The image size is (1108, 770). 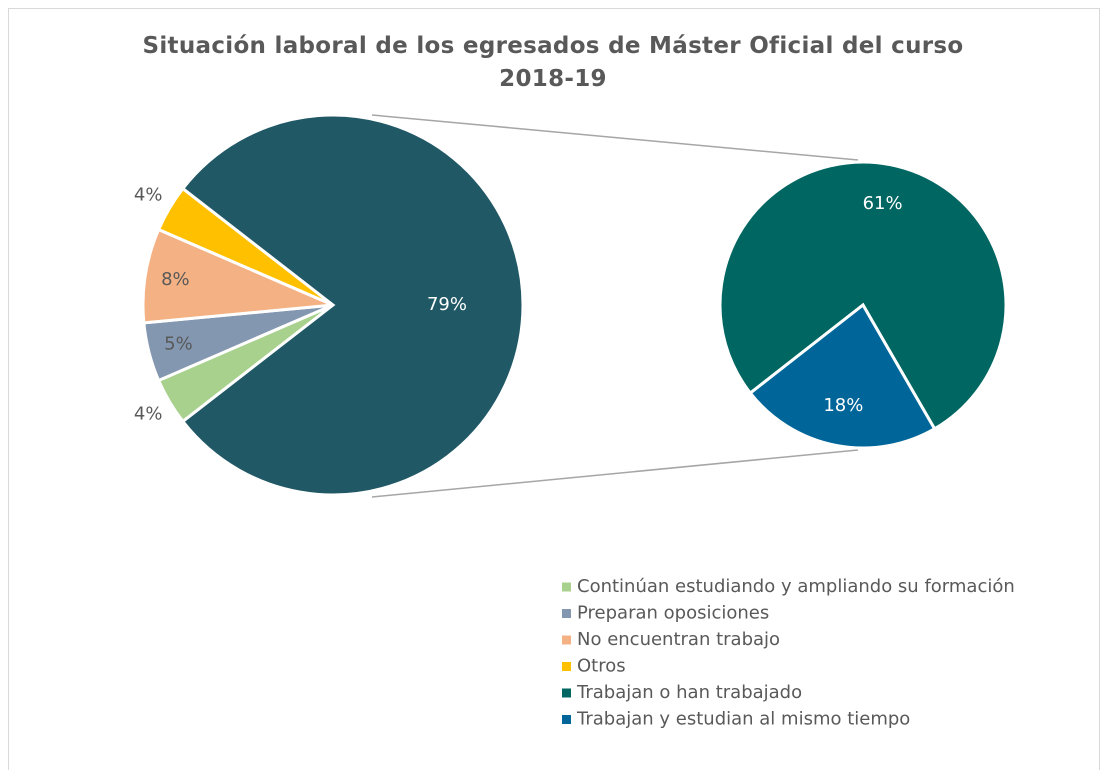 I want to click on data-label: 8%, so click(x=175, y=279).